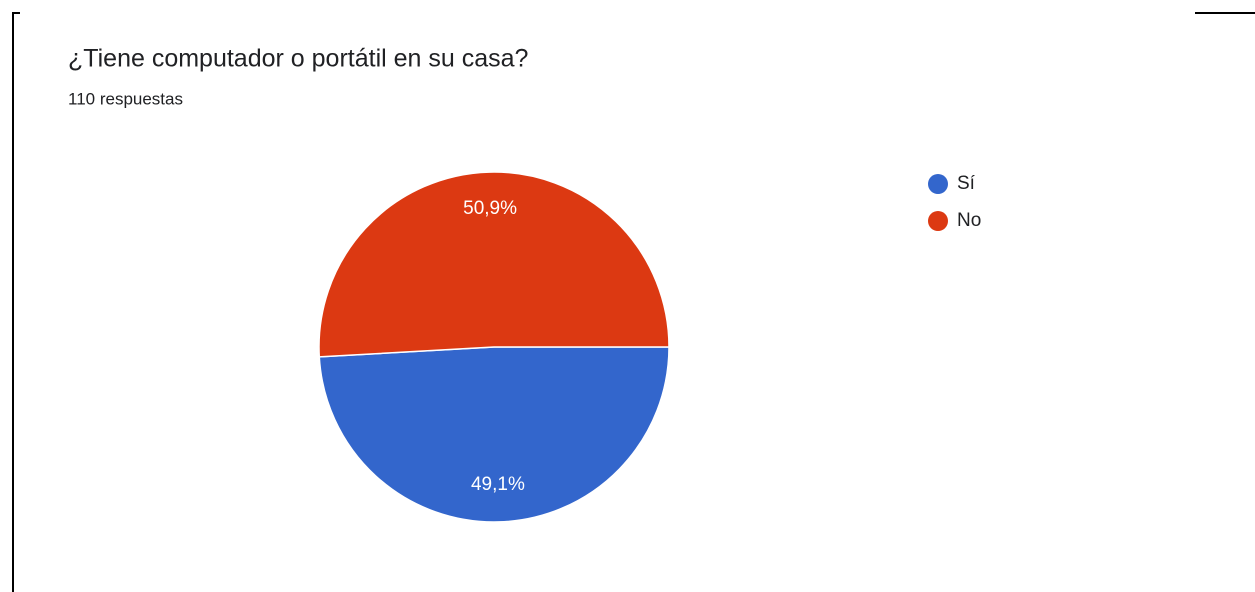  Describe the element at coordinates (490, 208) in the screenshot. I see `slice-label: 50,9%` at that location.